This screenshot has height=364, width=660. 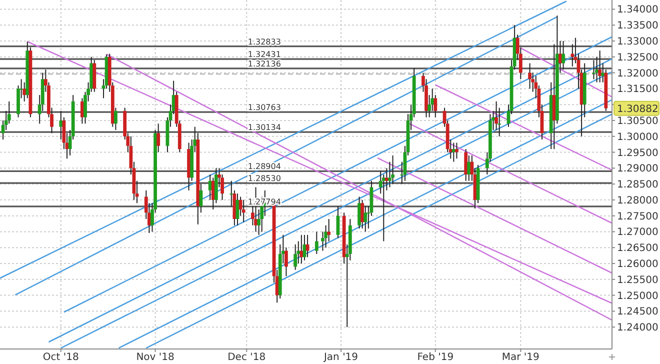 I want to click on y-tick-label: 1.32000, so click(x=637, y=74).